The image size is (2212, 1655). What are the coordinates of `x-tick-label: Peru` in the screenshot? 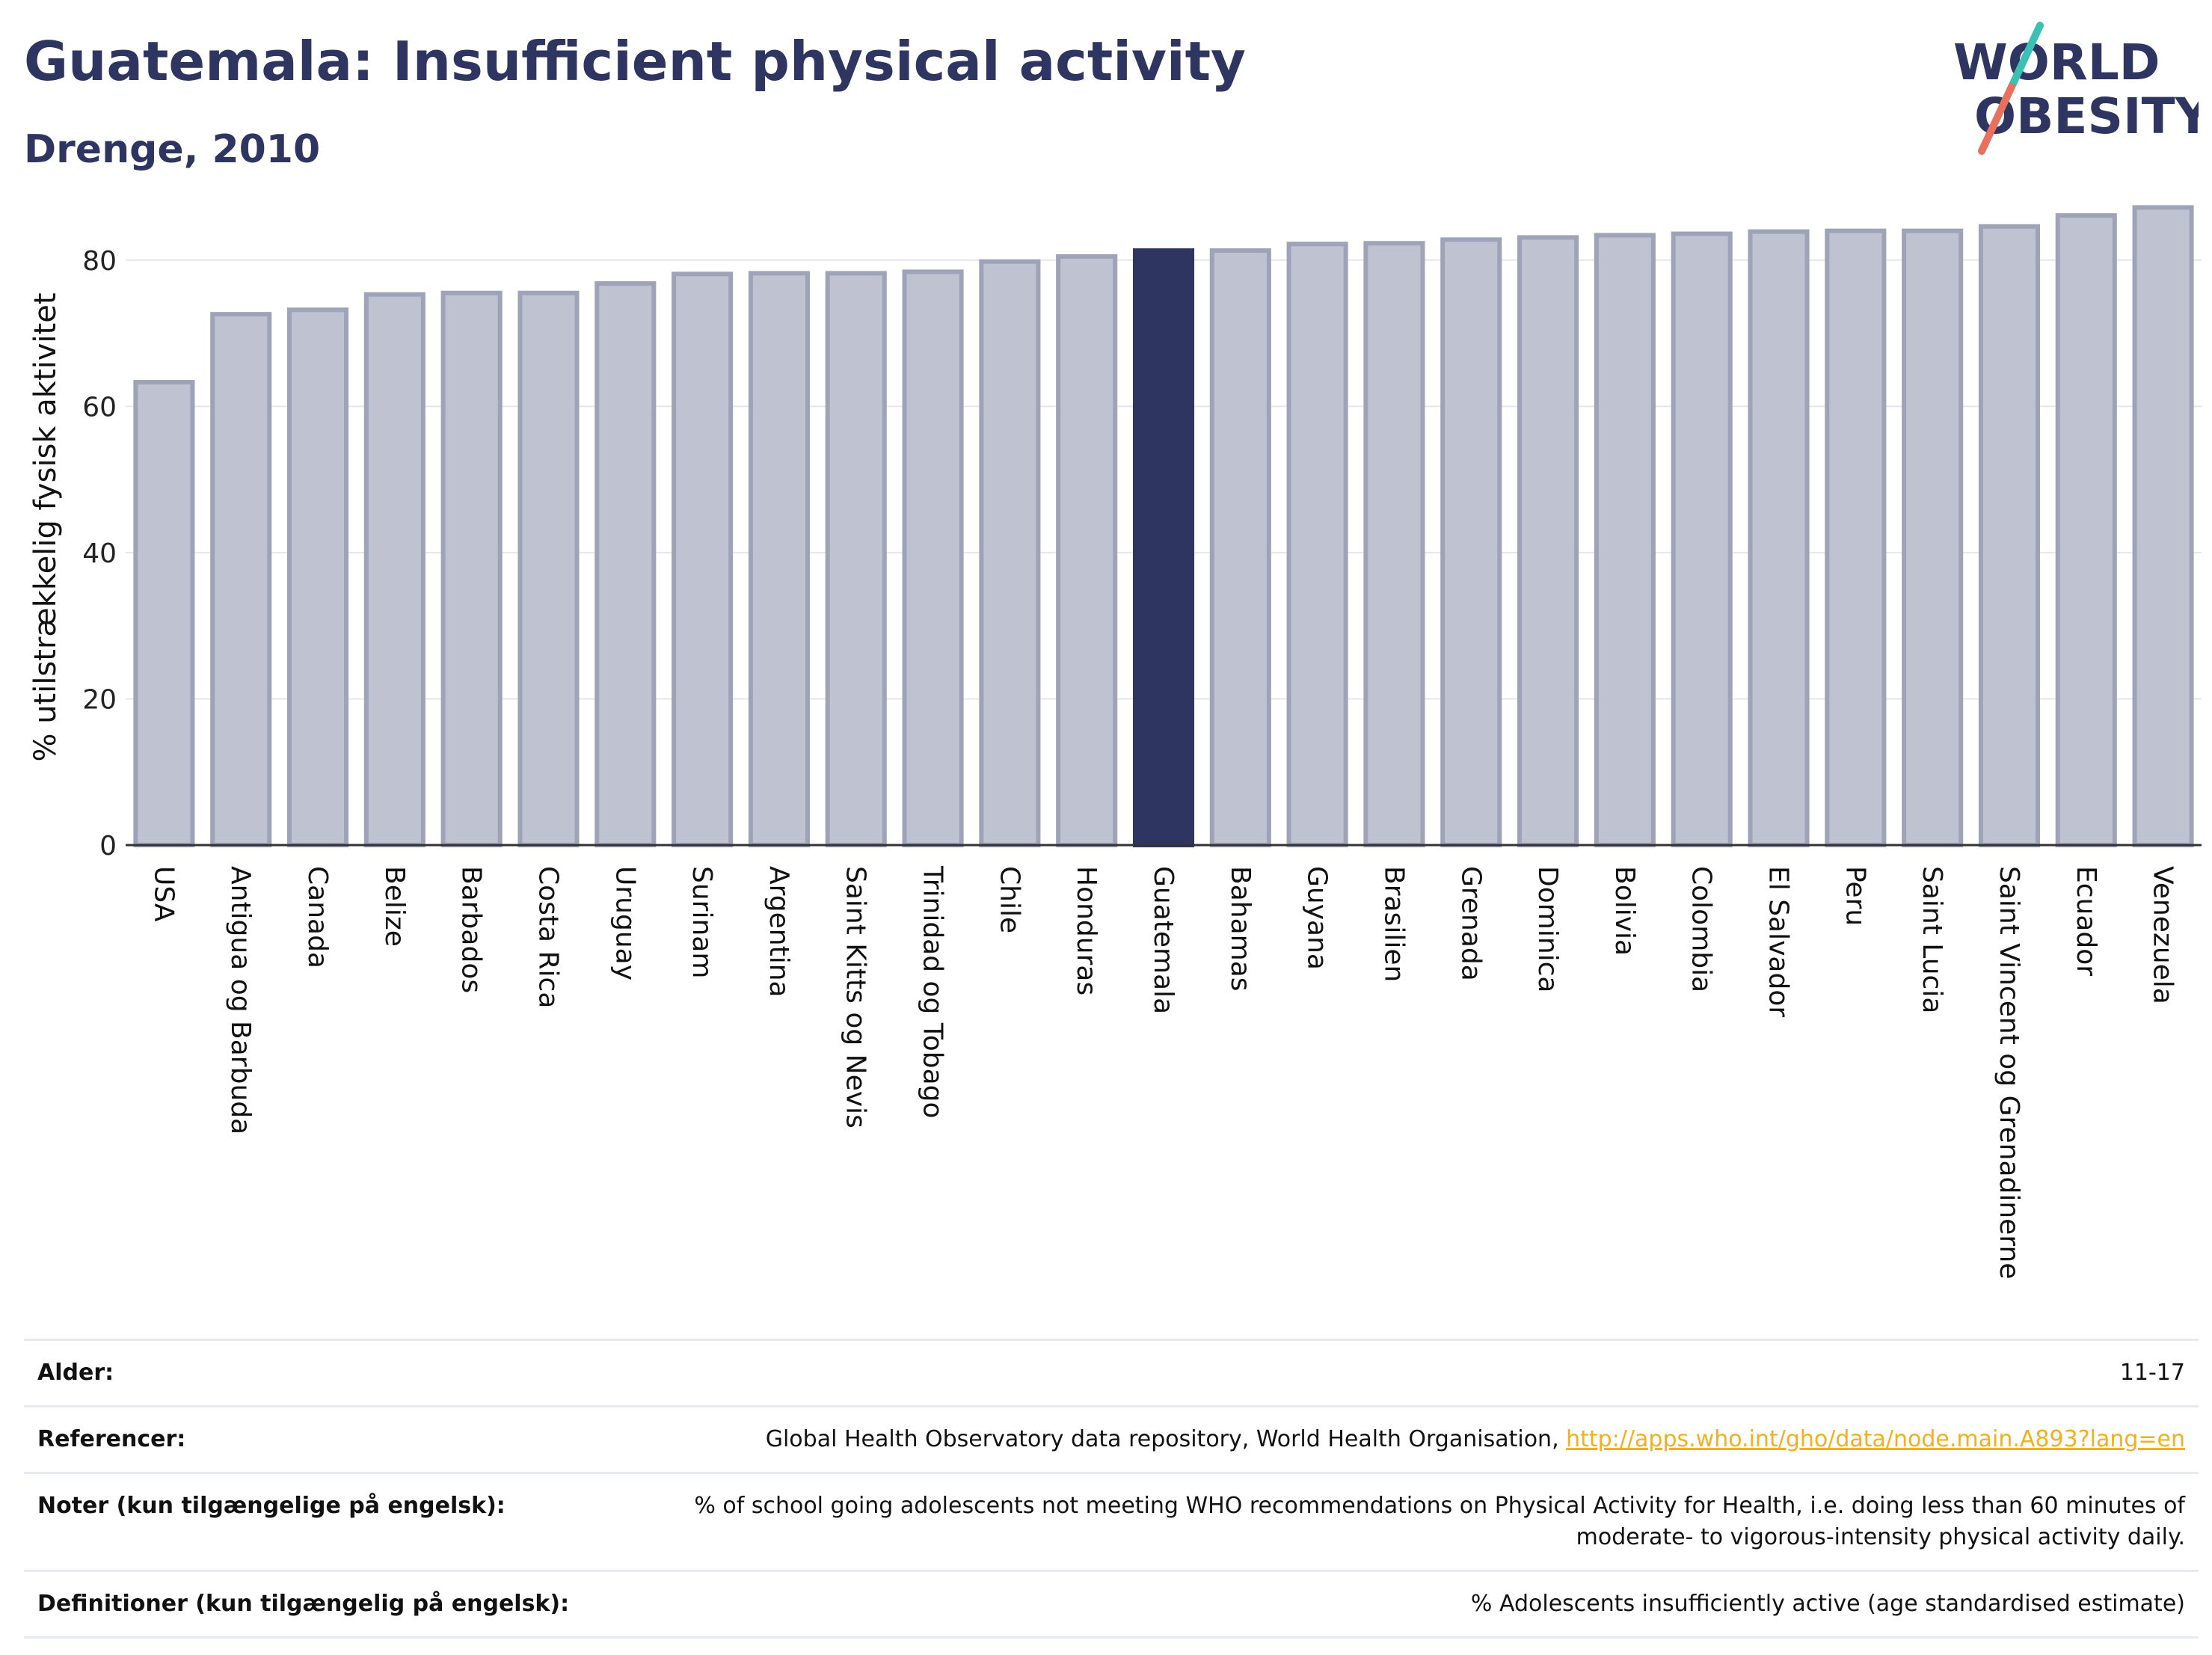 It's located at (1855, 896).